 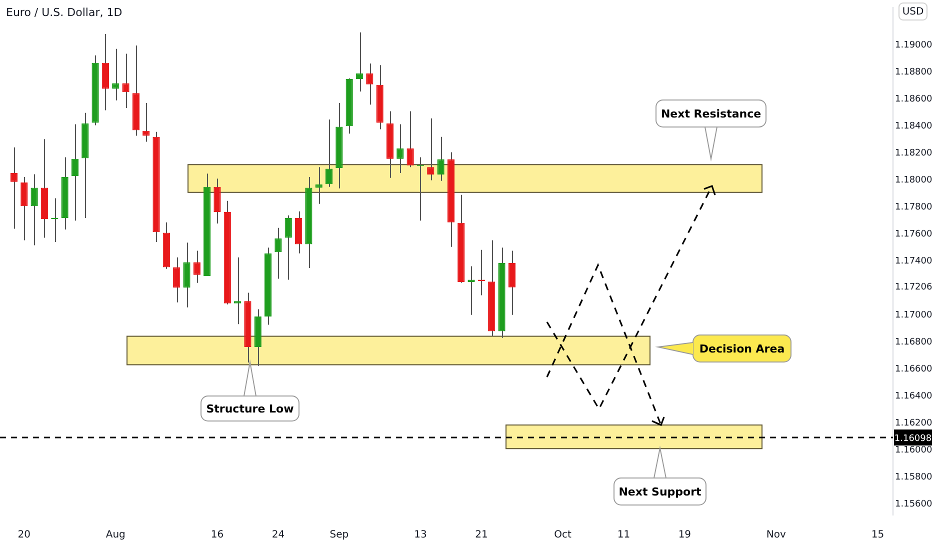 I want to click on x-tick-label: 24, so click(x=278, y=535).